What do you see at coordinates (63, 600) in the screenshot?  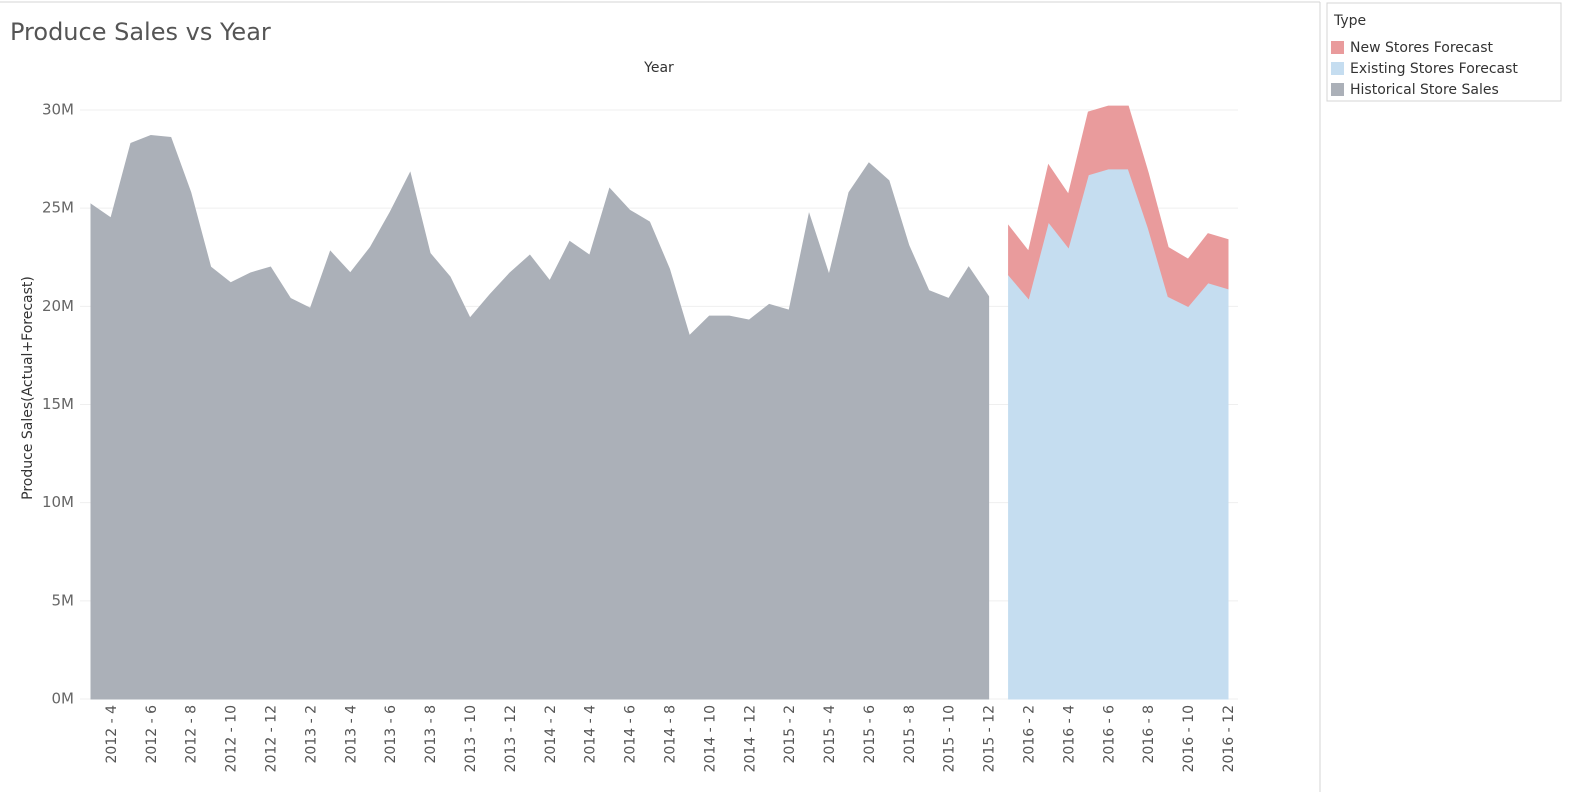 I see `y-tick-label: 5M` at bounding box center [63, 600].